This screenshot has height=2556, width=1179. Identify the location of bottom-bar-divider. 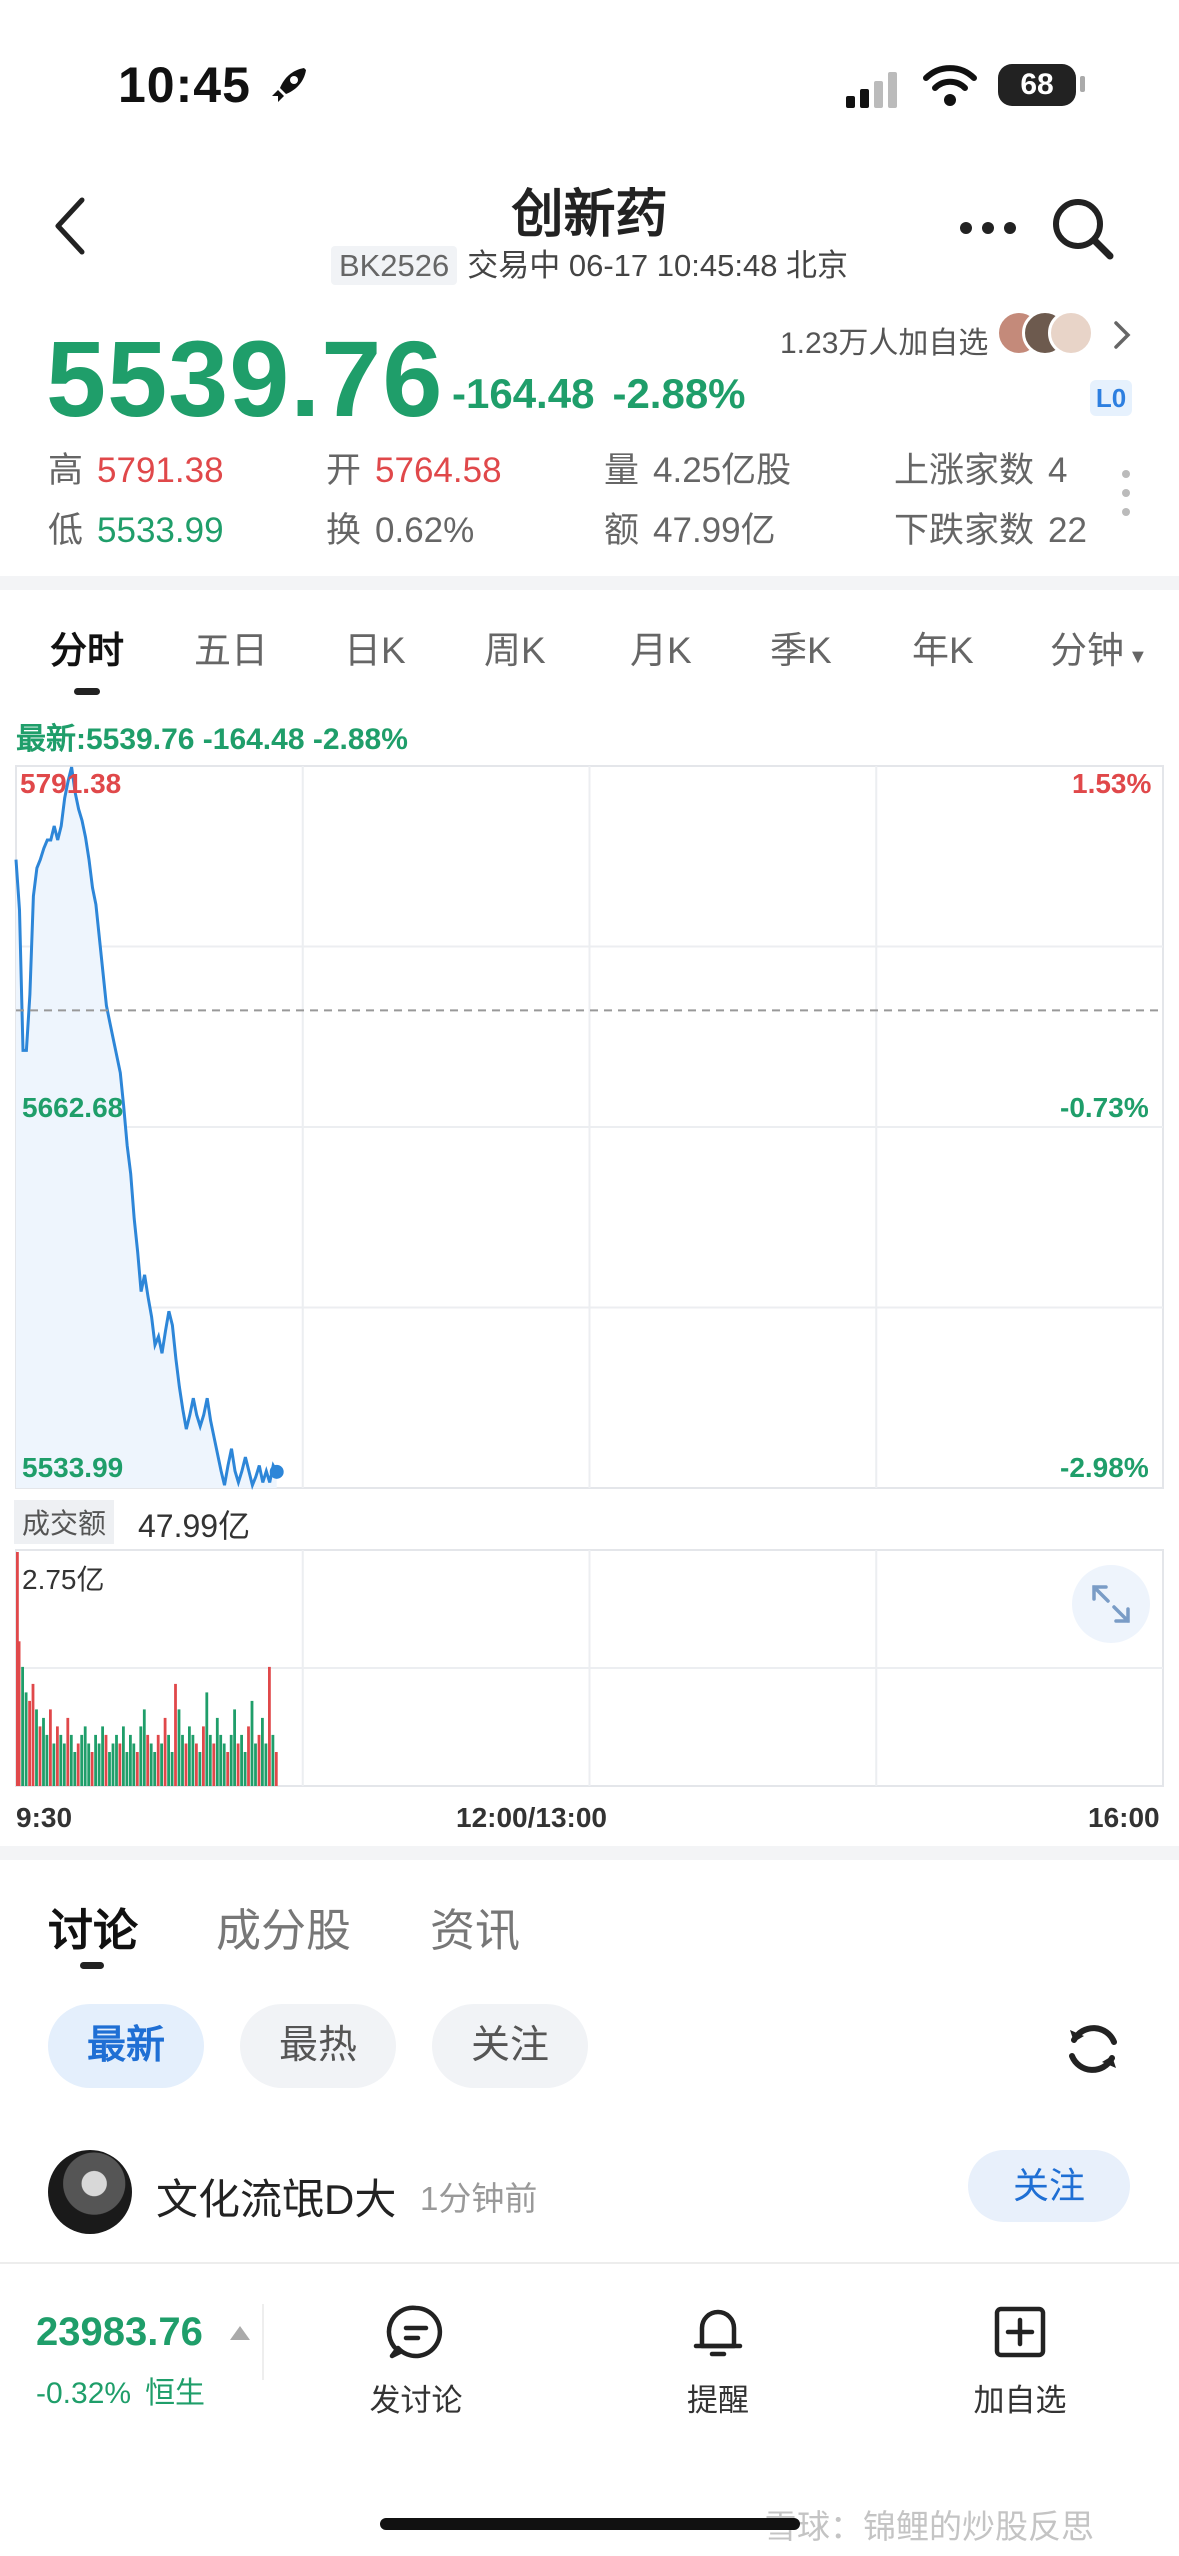
(589, 2263).